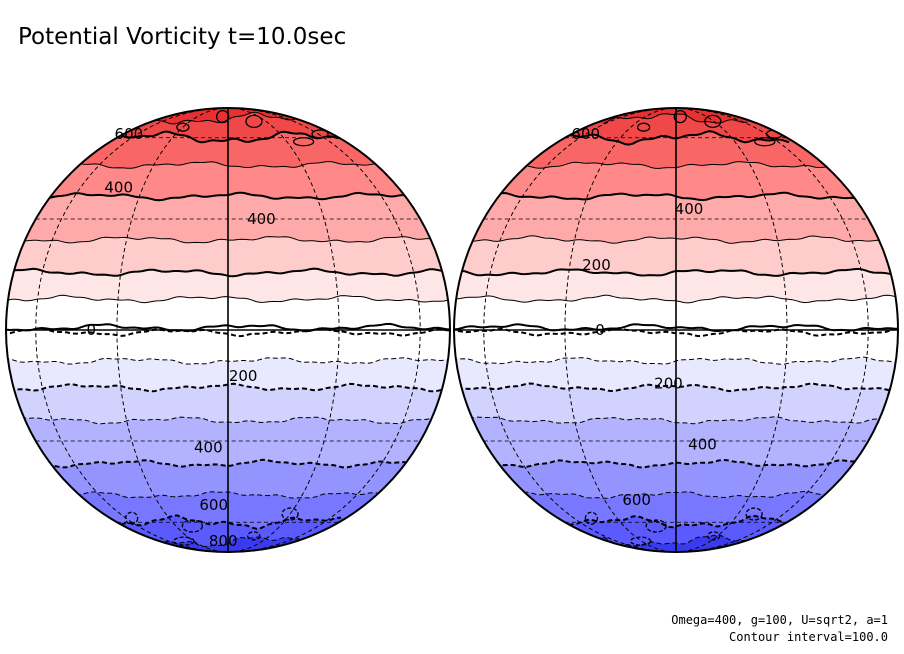 The image size is (904, 654). What do you see at coordinates (779, 620) in the screenshot?
I see `parameters-line: Omega=400, g=100, U=sqrt2, a=1` at bounding box center [779, 620].